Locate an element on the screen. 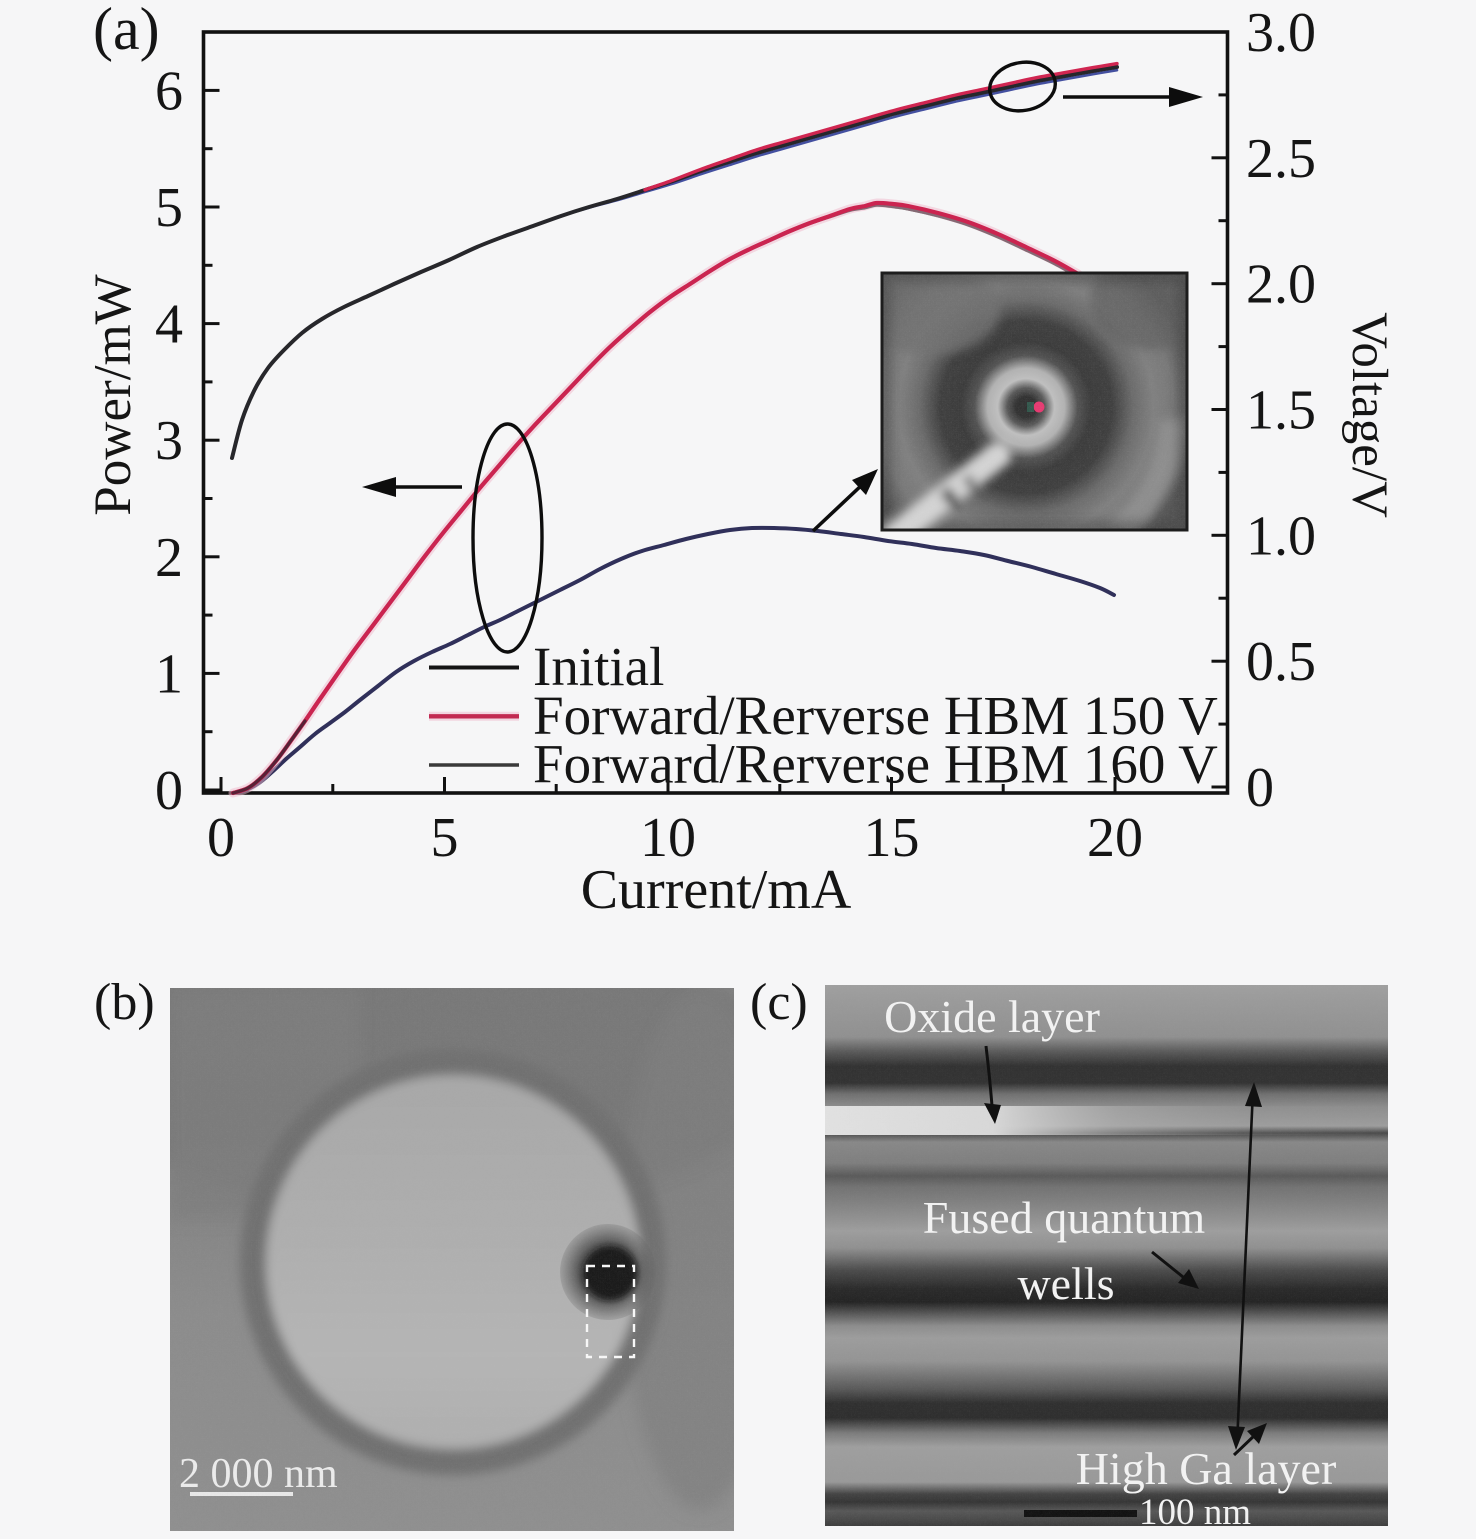 Image resolution: width=1476 pixels, height=1539 pixels. svg-text: 2.0 is located at coordinates (1281, 285).